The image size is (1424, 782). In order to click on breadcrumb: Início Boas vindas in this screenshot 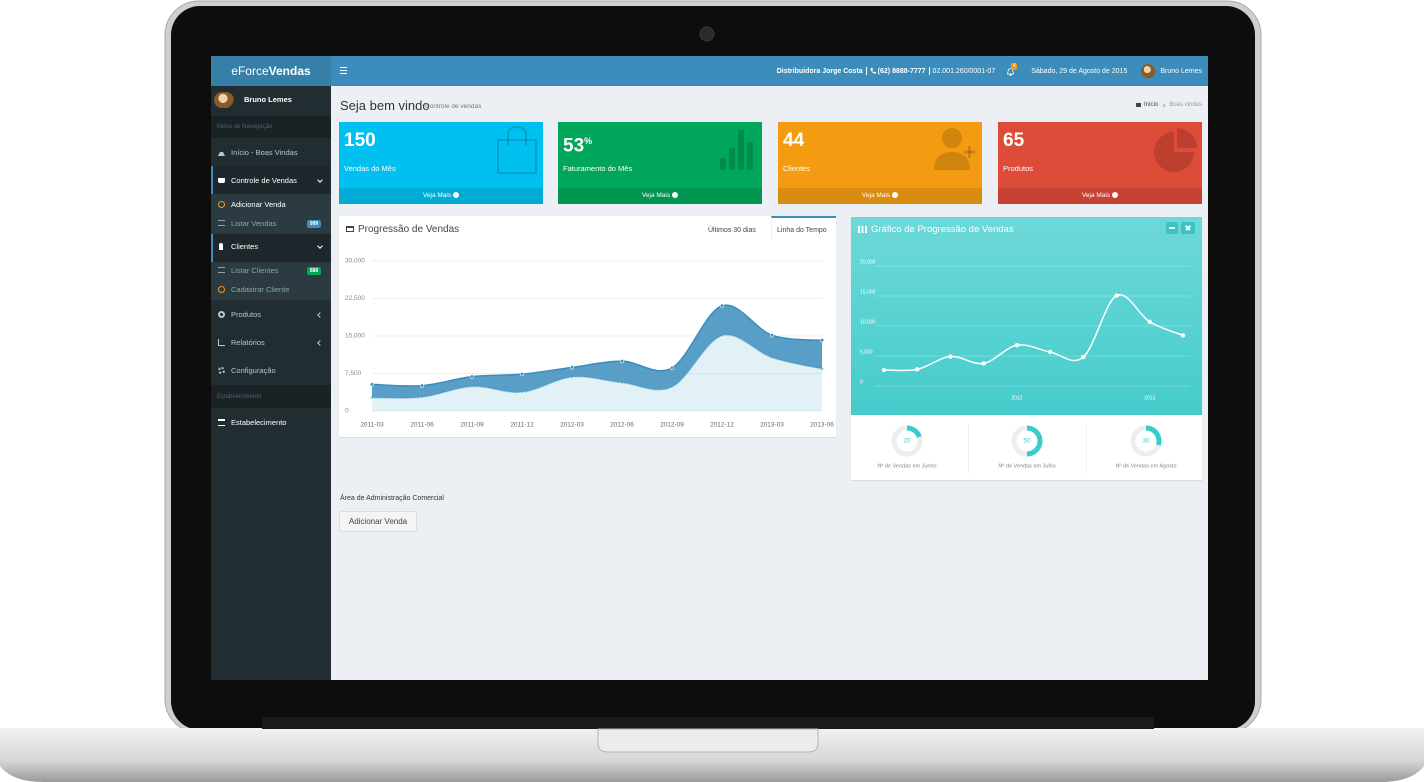, I will do `click(1168, 105)`.